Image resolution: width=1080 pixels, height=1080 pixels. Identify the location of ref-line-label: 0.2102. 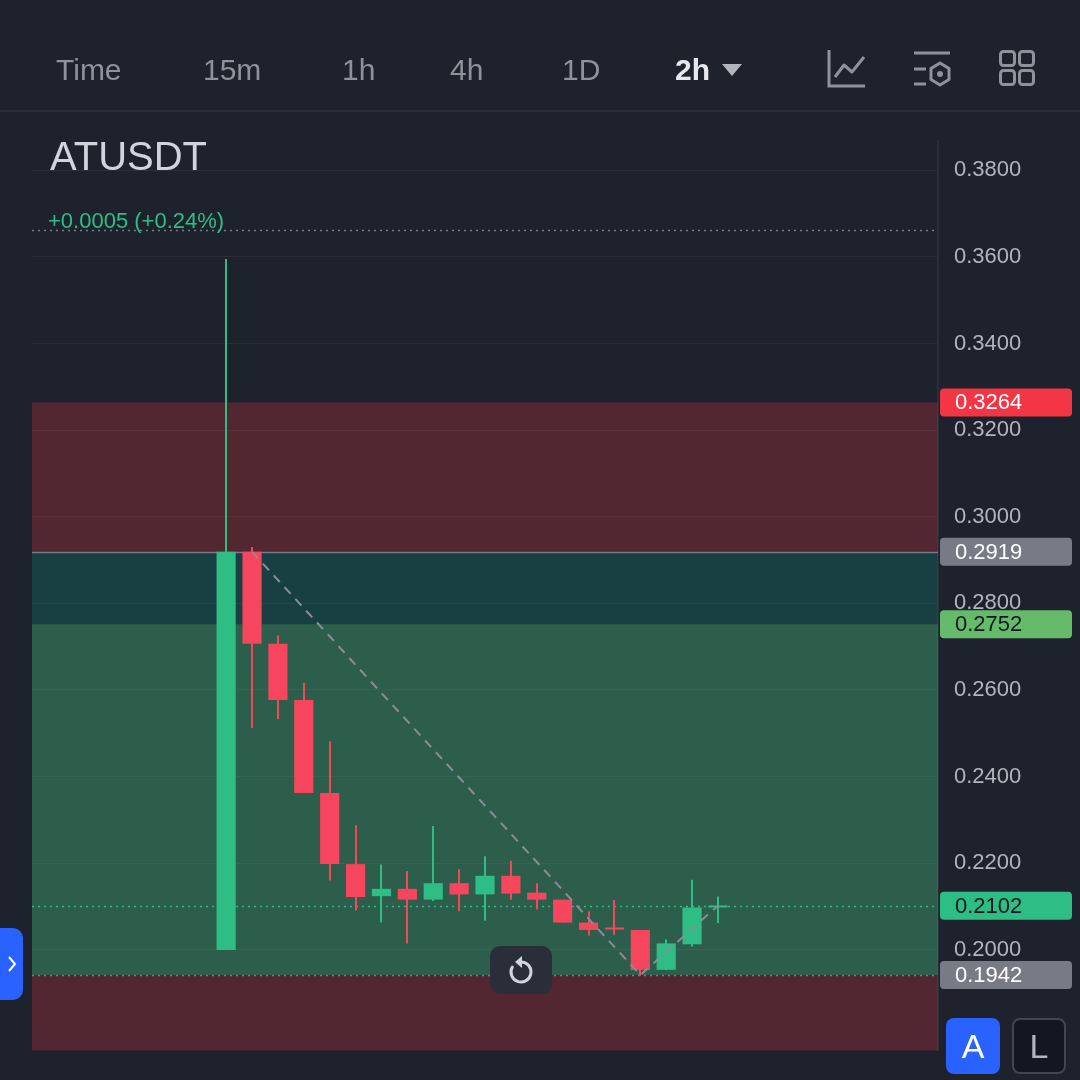
(989, 905).